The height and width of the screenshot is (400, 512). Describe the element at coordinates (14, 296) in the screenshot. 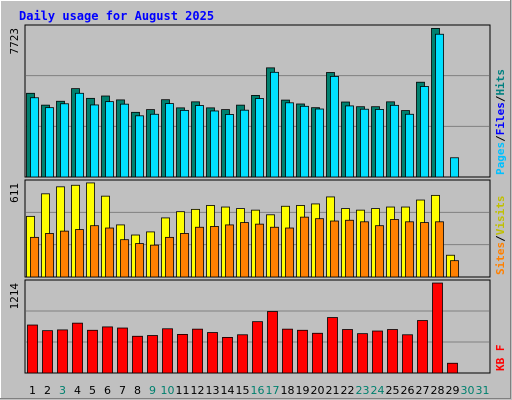

I see `y-max-label: 1214` at that location.